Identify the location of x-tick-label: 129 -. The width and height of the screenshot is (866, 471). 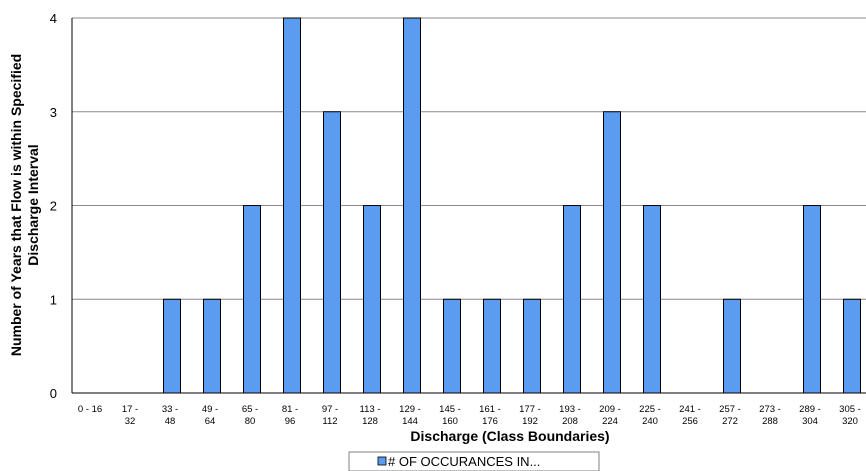
(410, 409).